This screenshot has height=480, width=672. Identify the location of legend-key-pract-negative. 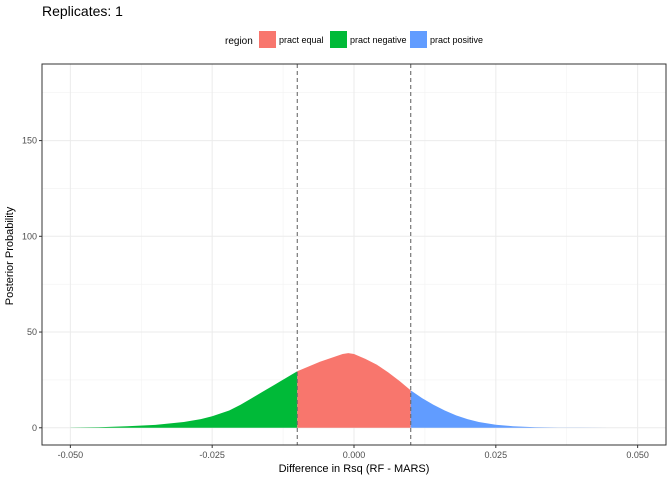
(338, 39).